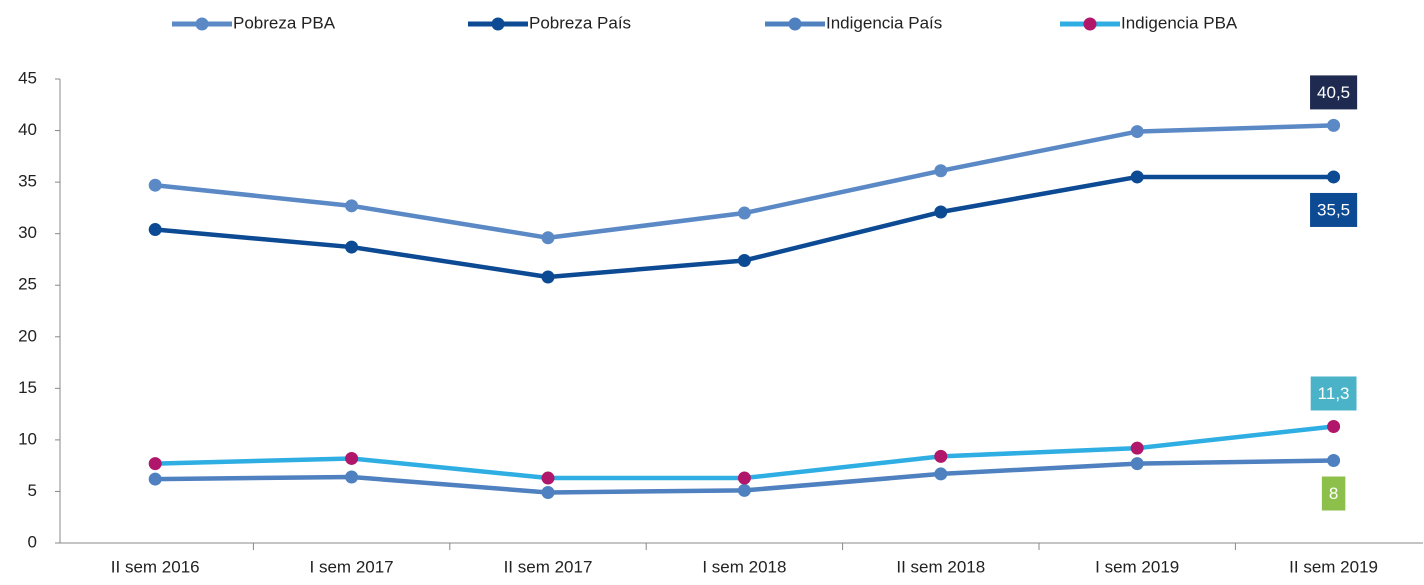  Describe the element at coordinates (744, 566) in the screenshot. I see `x-tick-label: I sem 2018` at that location.